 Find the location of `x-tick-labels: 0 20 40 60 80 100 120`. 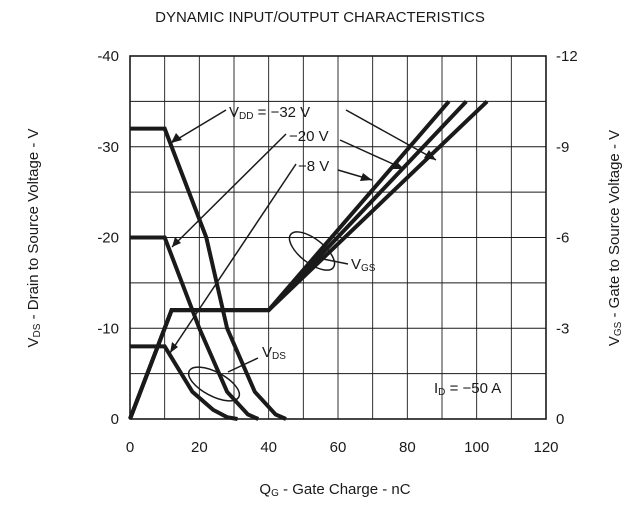

x-tick-labels: 0 20 40 60 80 100 120 is located at coordinates (342, 447).